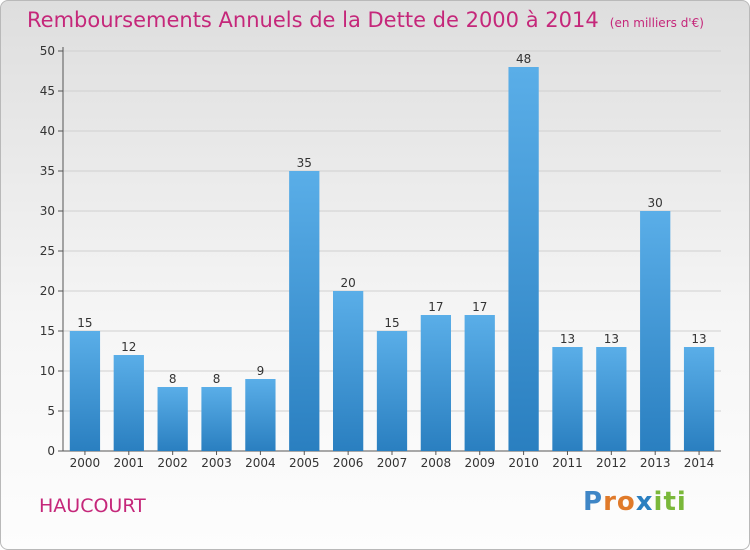 This screenshot has width=750, height=550. Describe the element at coordinates (644, 502) in the screenshot. I see `logo-letter: x` at that location.